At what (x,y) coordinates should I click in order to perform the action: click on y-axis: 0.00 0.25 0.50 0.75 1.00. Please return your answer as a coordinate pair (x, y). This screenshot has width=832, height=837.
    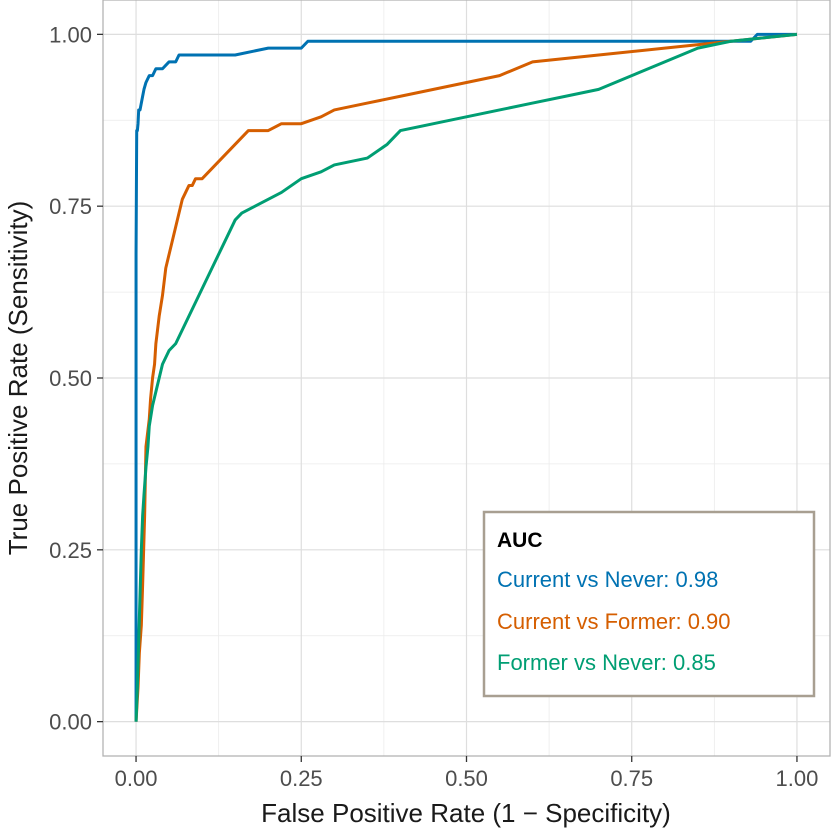
    Looking at the image, I should click on (76, 378).